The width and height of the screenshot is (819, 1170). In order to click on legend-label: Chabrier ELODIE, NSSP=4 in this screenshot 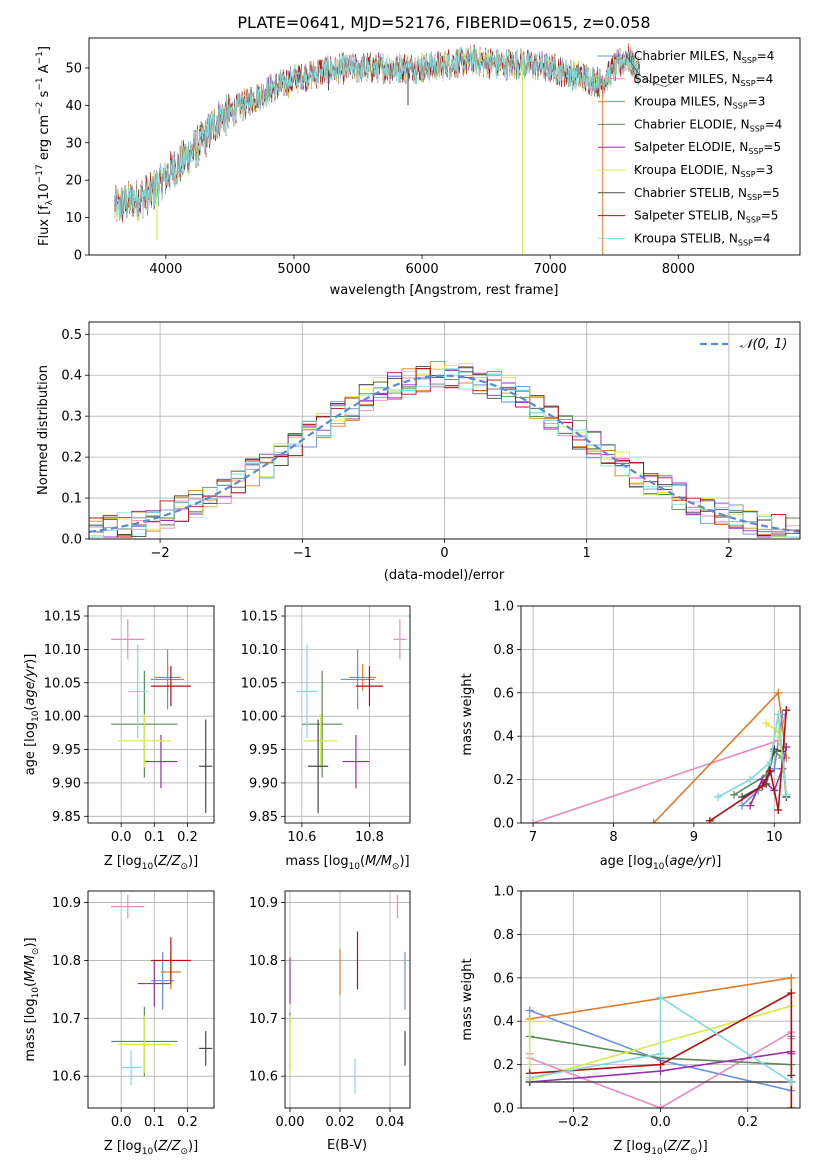, I will do `click(708, 125)`.